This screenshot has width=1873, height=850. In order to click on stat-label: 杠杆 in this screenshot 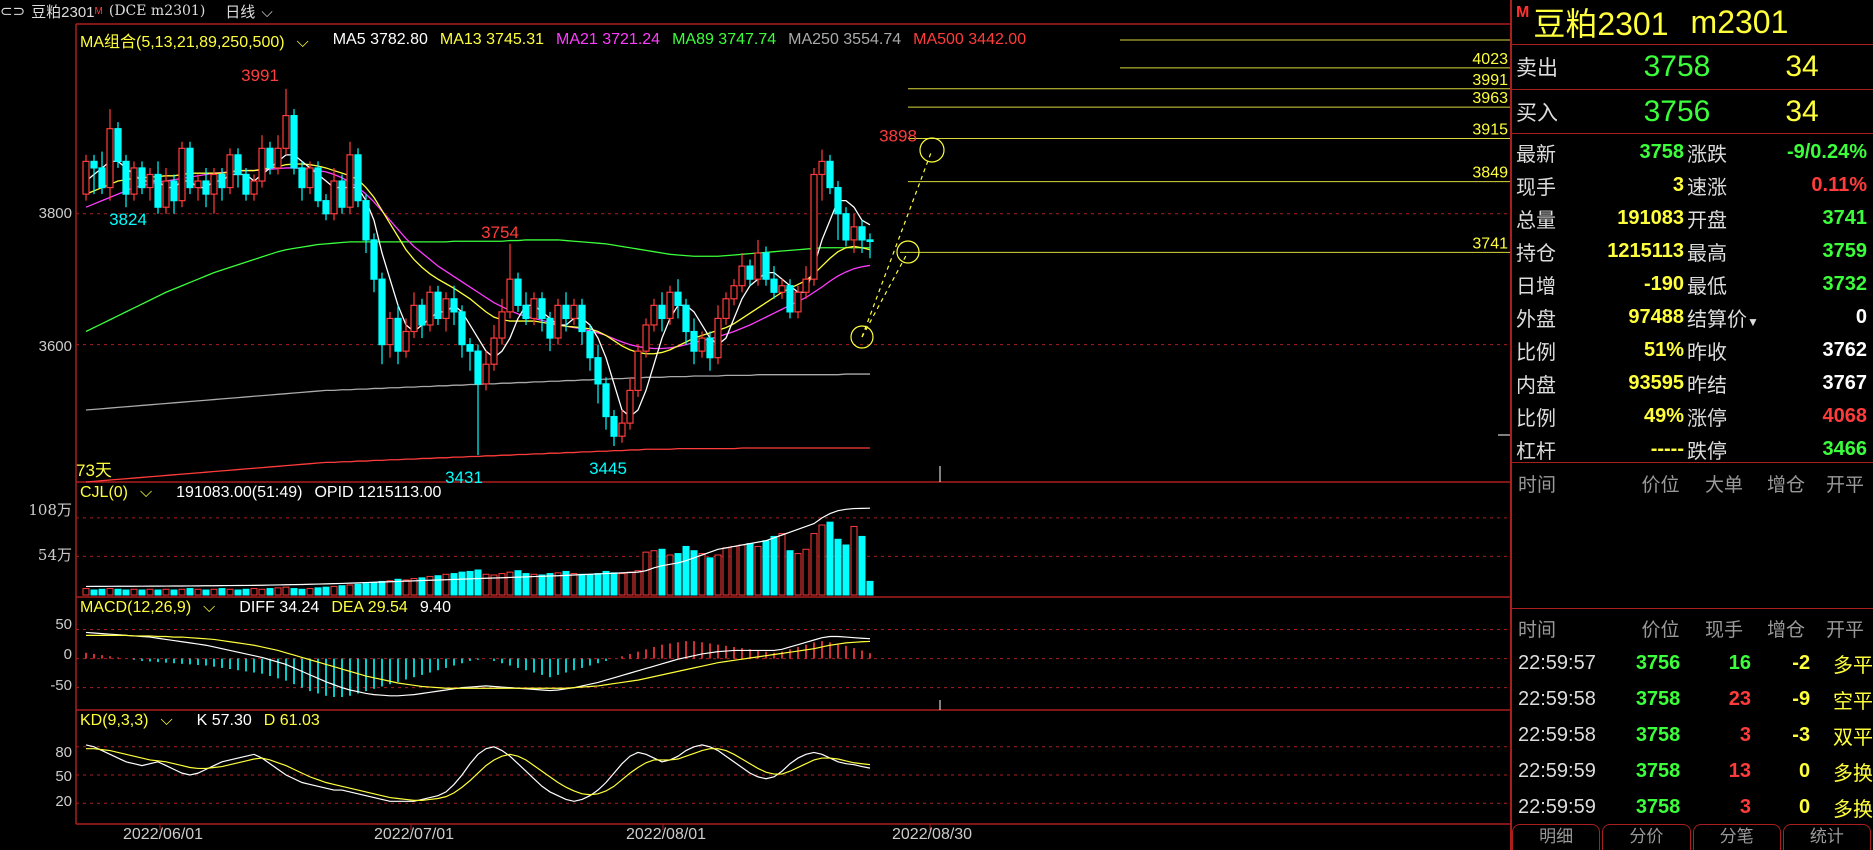, I will do `click(1536, 452)`.